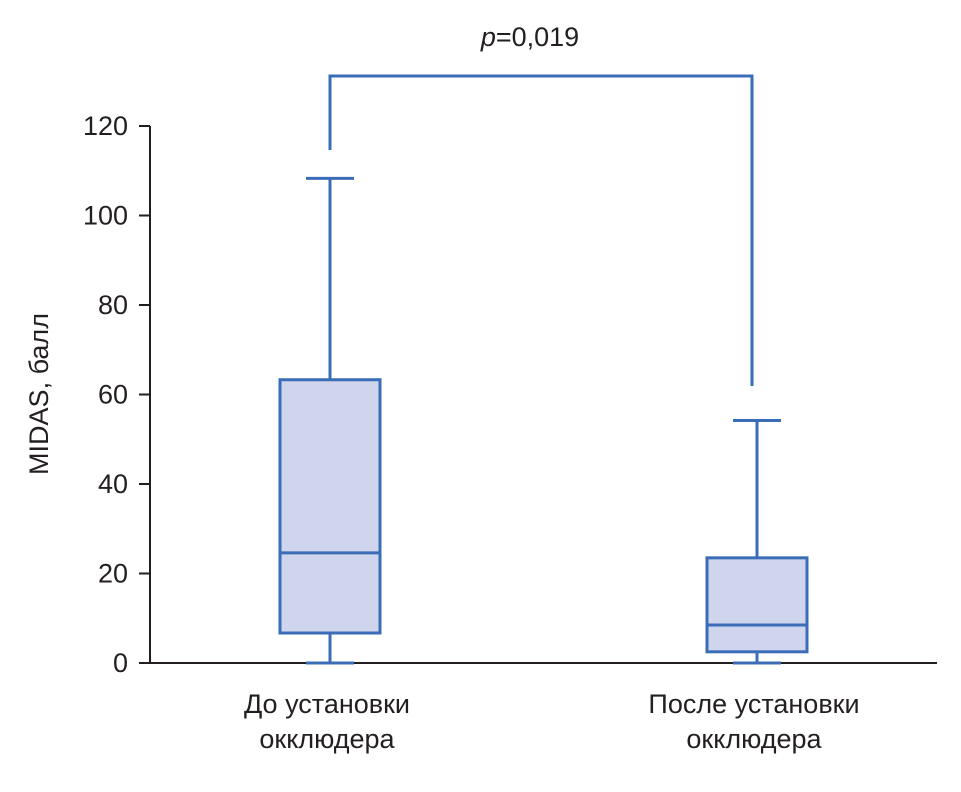 This screenshot has height=792, width=961. Describe the element at coordinates (105, 216) in the screenshot. I see `y-tick-label: 100` at that location.